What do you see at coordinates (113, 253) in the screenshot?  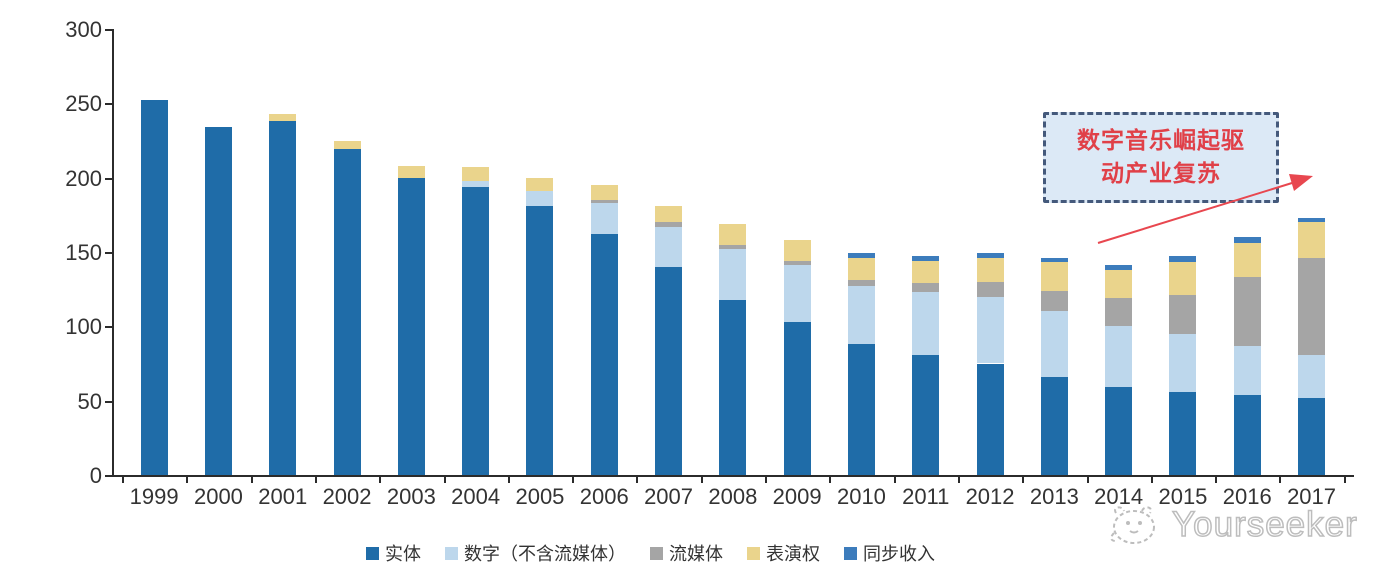 I see `y-axis-line` at bounding box center [113, 253].